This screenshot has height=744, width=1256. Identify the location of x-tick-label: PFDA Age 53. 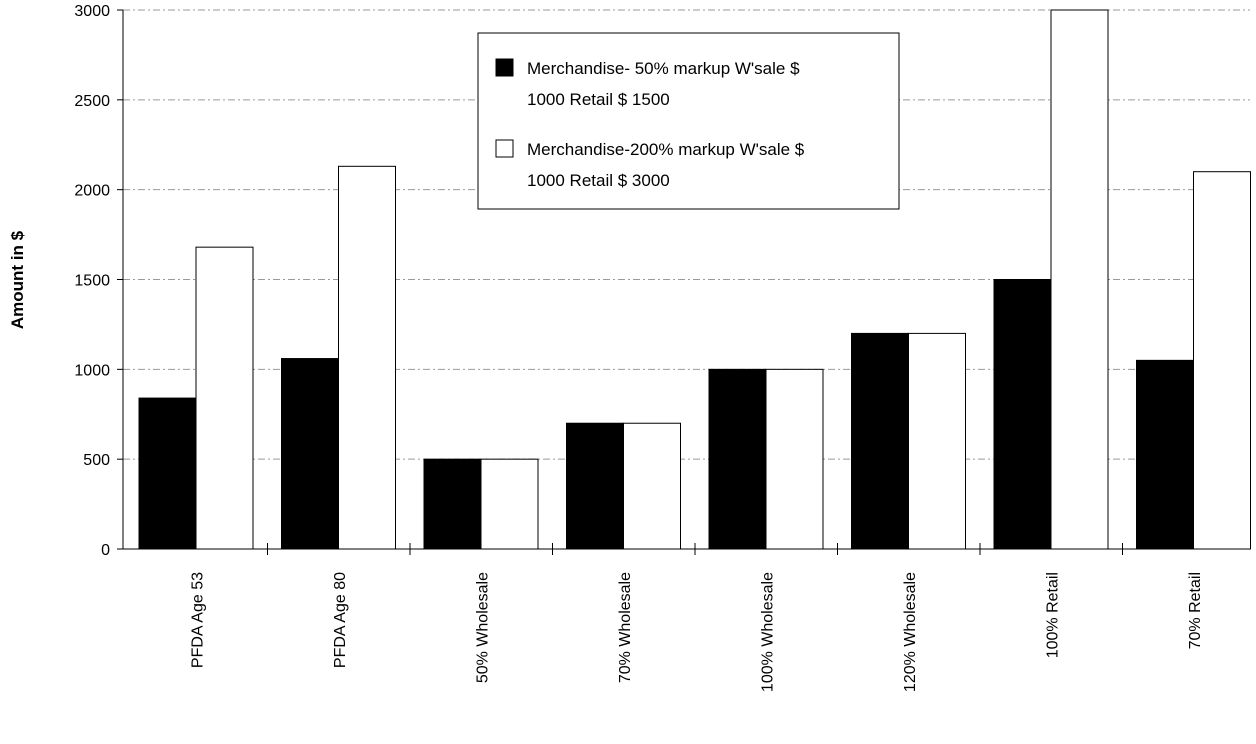
(197, 620).